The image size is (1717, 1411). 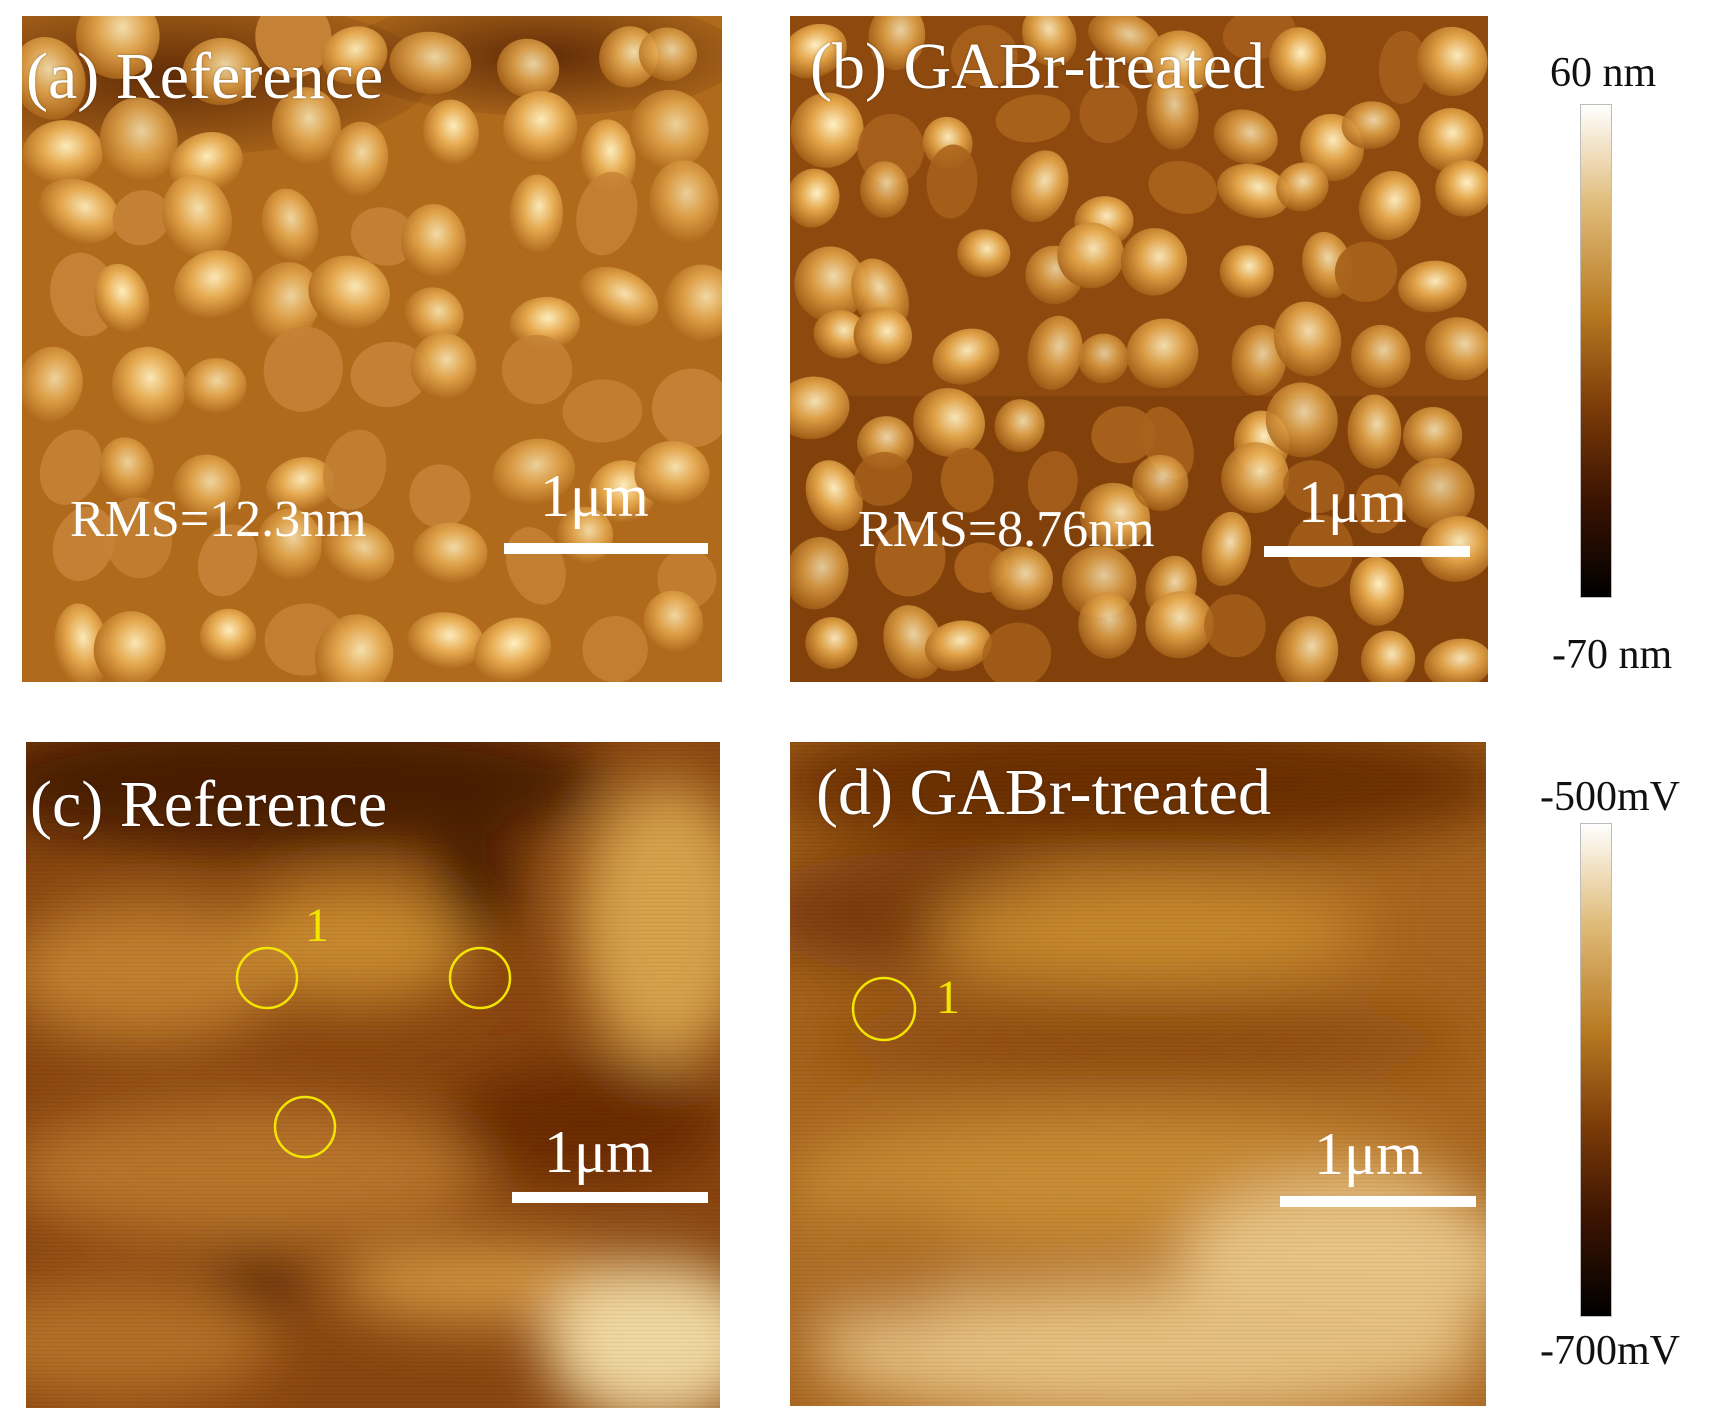 What do you see at coordinates (1610, 797) in the screenshot?
I see `colorbar-potential-top-label: -500mV` at bounding box center [1610, 797].